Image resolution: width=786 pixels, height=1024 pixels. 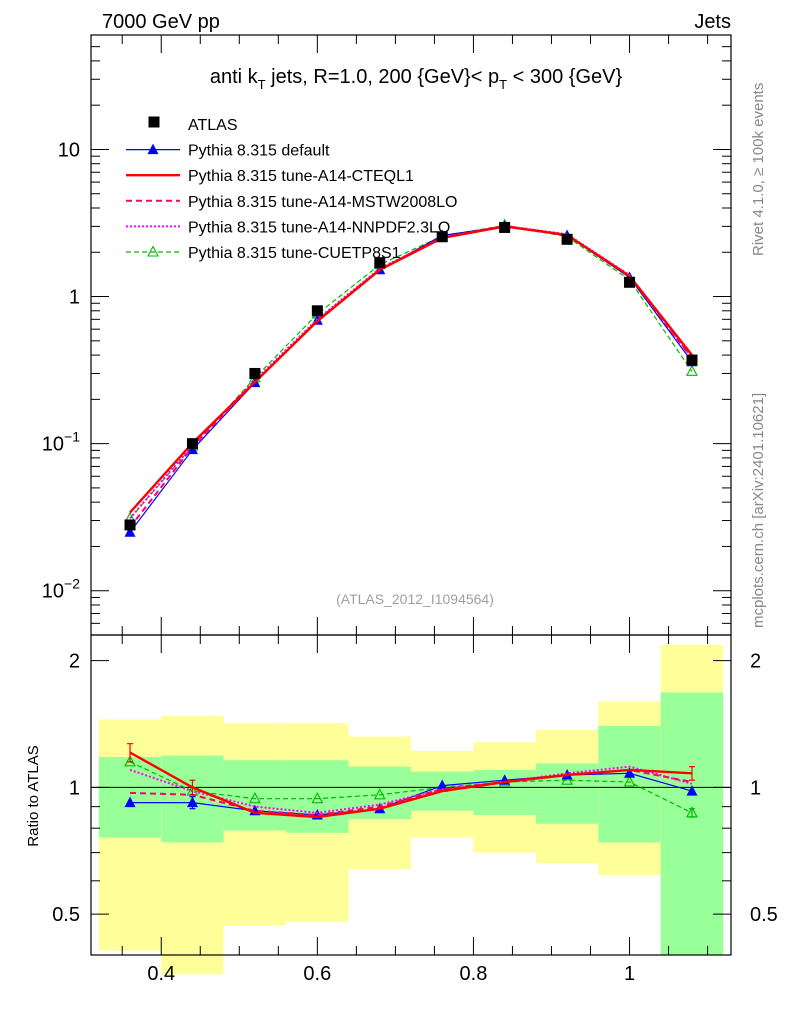 What do you see at coordinates (74, 298) in the screenshot?
I see `y-tick-label: 1` at bounding box center [74, 298].